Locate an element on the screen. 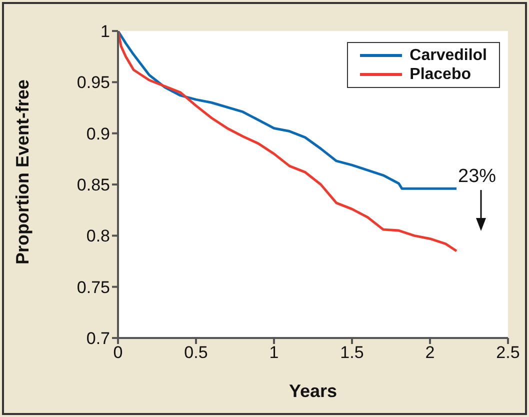 Image resolution: width=529 pixels, height=417 pixels. x-tick-label: 2.5 is located at coordinates (508, 352).